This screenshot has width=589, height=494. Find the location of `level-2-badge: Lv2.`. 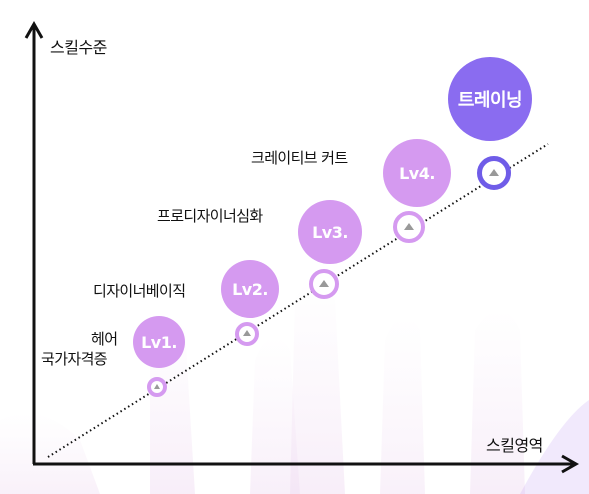

level-2-badge: Lv2. is located at coordinates (250, 289).